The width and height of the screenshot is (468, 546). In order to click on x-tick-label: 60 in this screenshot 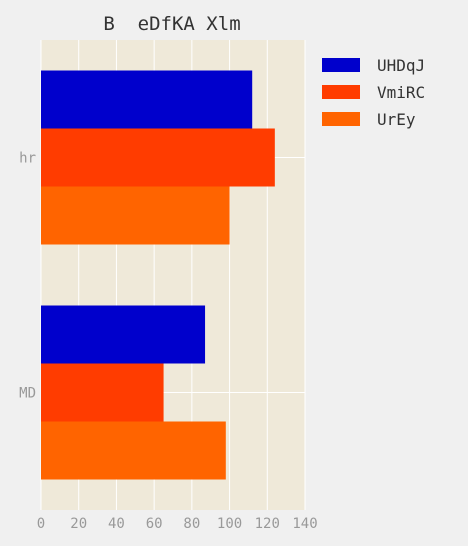, I will do `click(154, 524)`.